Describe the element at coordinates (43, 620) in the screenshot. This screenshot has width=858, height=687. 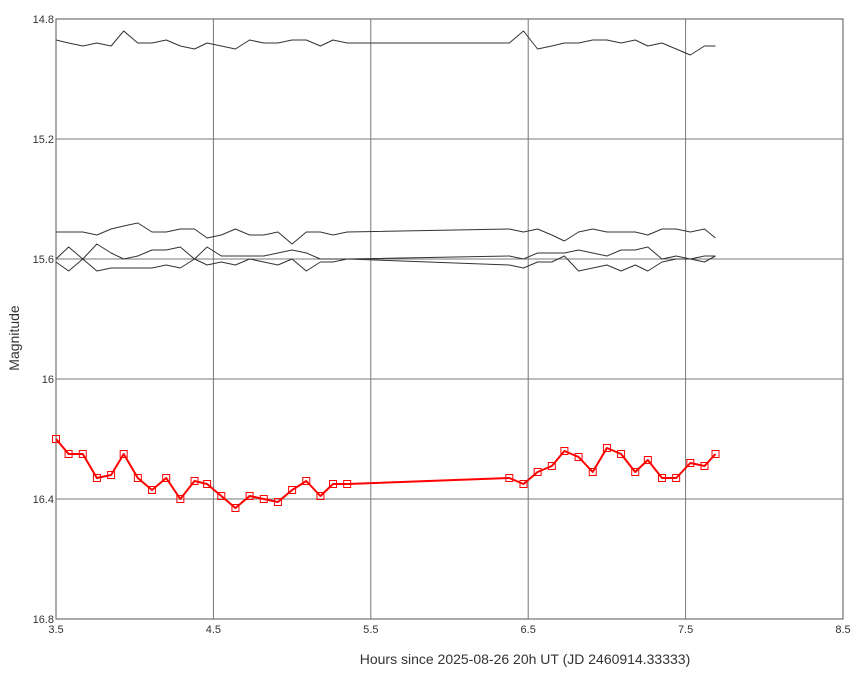
I see `y-tick-label: 16.8` at that location.